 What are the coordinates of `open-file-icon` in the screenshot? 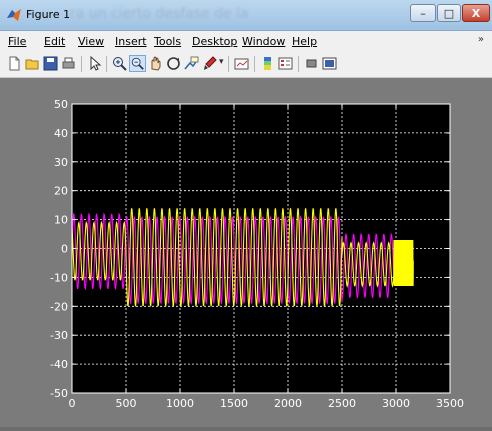 It's located at (32, 63).